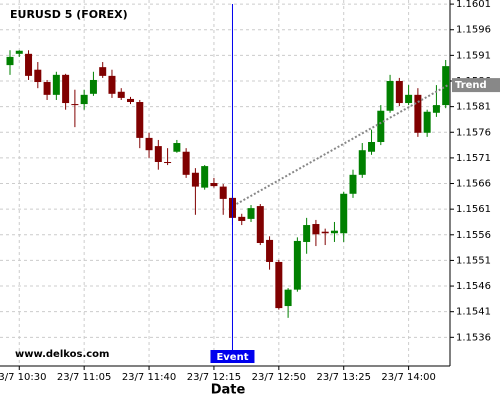  What do you see at coordinates (408, 377) in the screenshot?
I see `x-tick-label: 23/7 14:00` at bounding box center [408, 377].